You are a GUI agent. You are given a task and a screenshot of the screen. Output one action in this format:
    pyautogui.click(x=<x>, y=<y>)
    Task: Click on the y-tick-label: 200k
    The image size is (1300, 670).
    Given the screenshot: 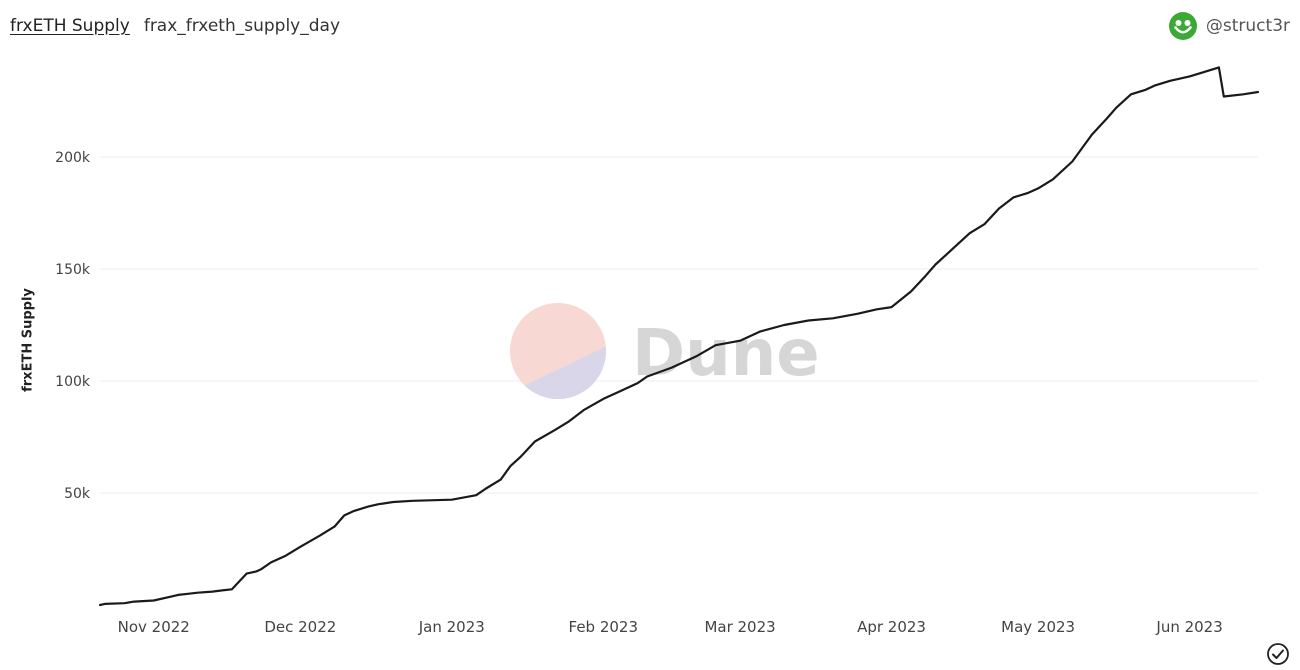 What is the action you would take?
    pyautogui.click(x=73, y=158)
    